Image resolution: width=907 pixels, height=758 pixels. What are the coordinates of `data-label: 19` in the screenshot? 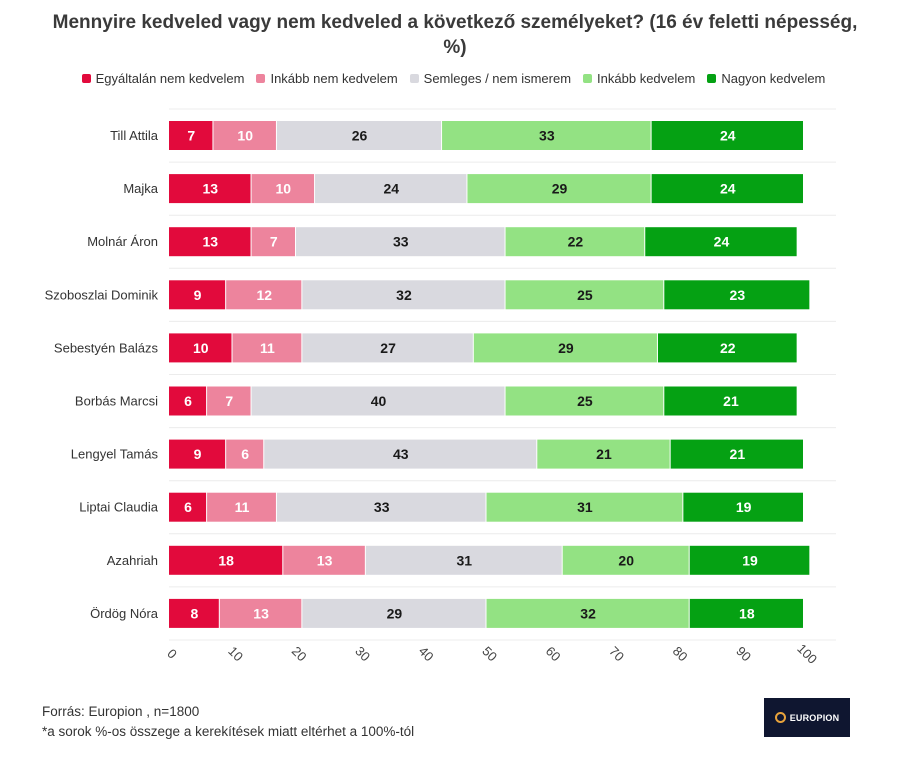 It's located at (750, 560).